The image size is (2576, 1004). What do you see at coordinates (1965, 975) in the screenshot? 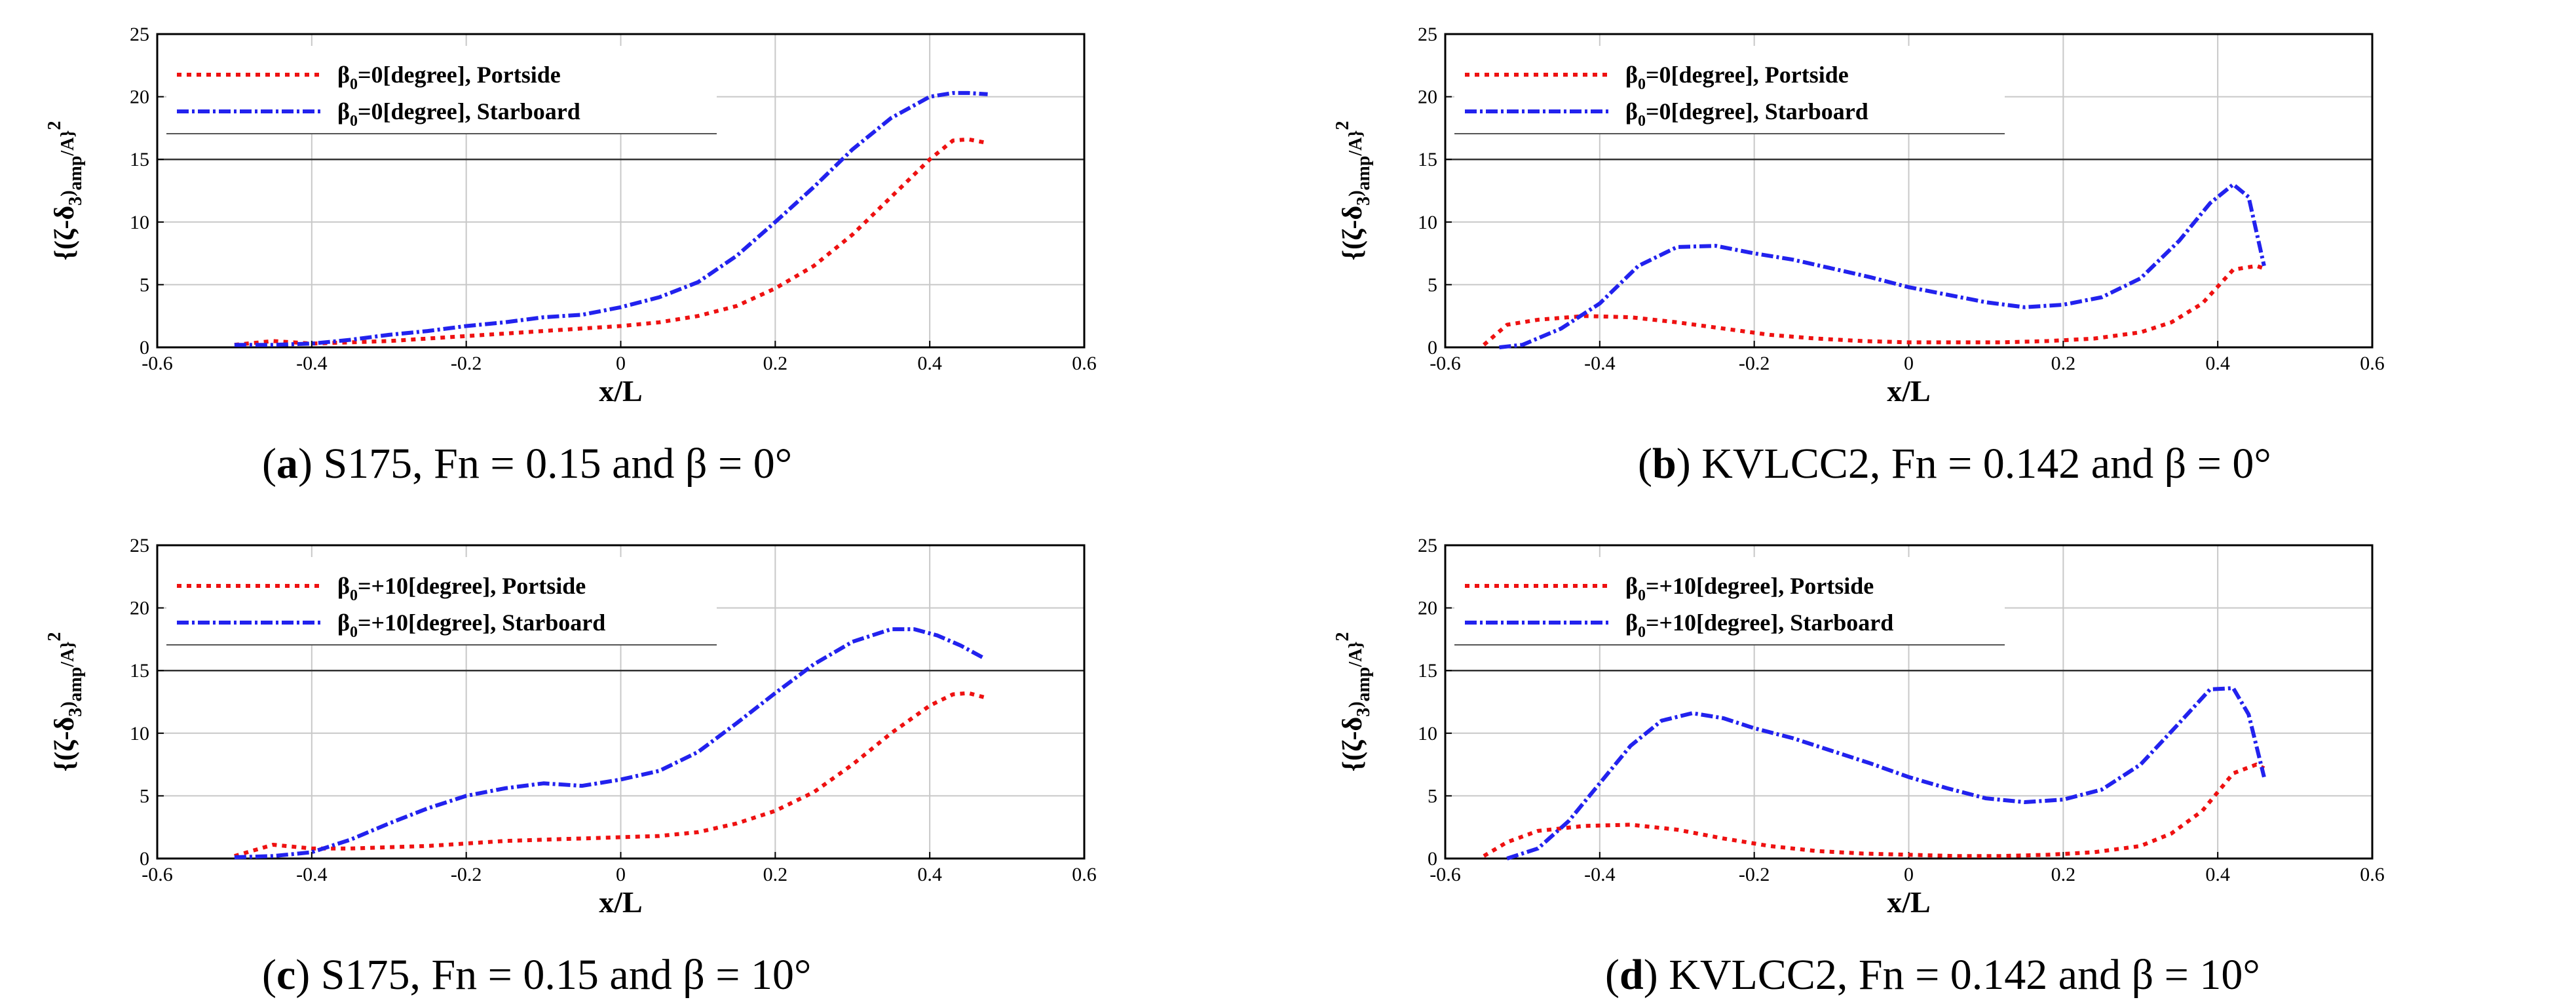
I see `caption-text: KVLCC2, Fn = 0.142 and β = 10°` at bounding box center [1965, 975].